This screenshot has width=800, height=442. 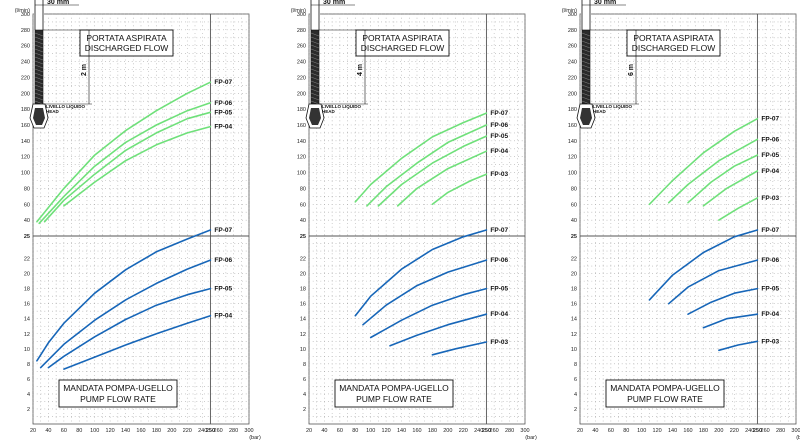 What do you see at coordinates (298, 11) in the screenshot?
I see `y-axis-unit: (l/min)` at bounding box center [298, 11].